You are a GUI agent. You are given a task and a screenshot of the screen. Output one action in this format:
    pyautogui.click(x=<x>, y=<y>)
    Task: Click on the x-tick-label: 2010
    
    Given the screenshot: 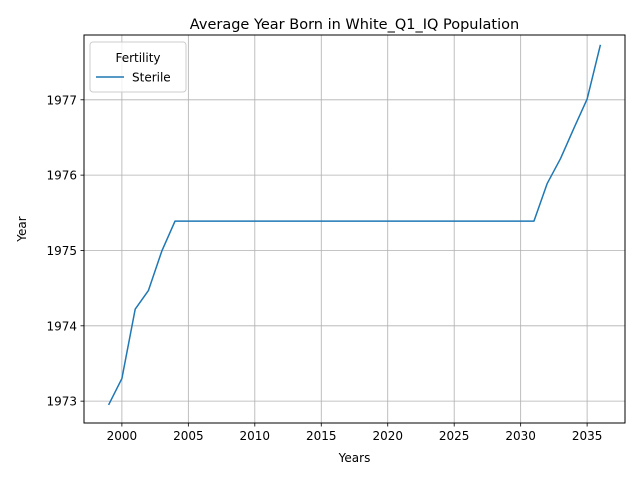 What is the action you would take?
    pyautogui.click(x=255, y=436)
    